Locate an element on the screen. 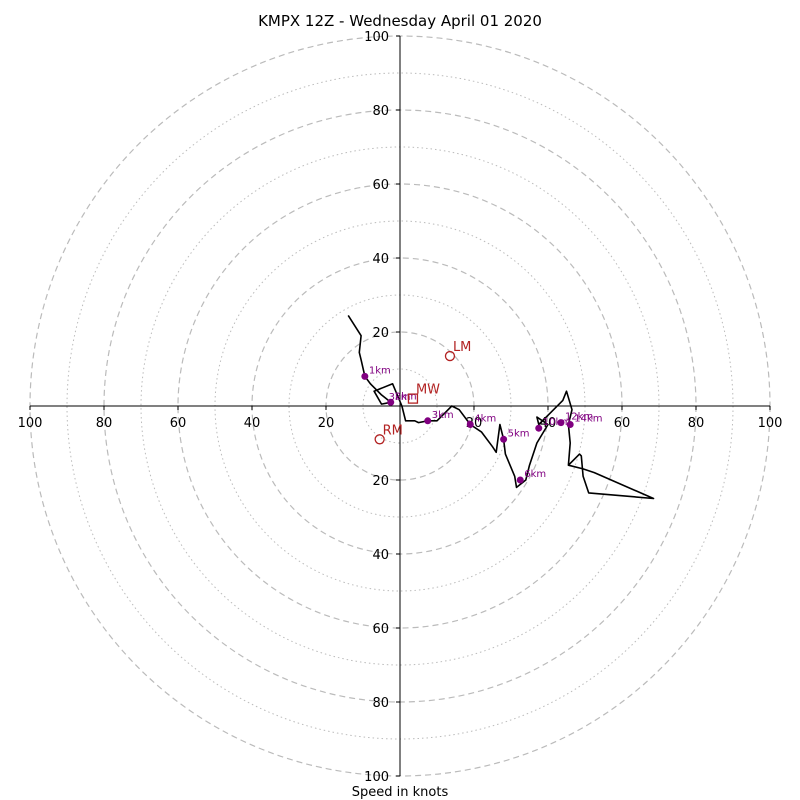 The height and width of the screenshot is (800, 800). hodograph-trace is located at coordinates (501, 407).